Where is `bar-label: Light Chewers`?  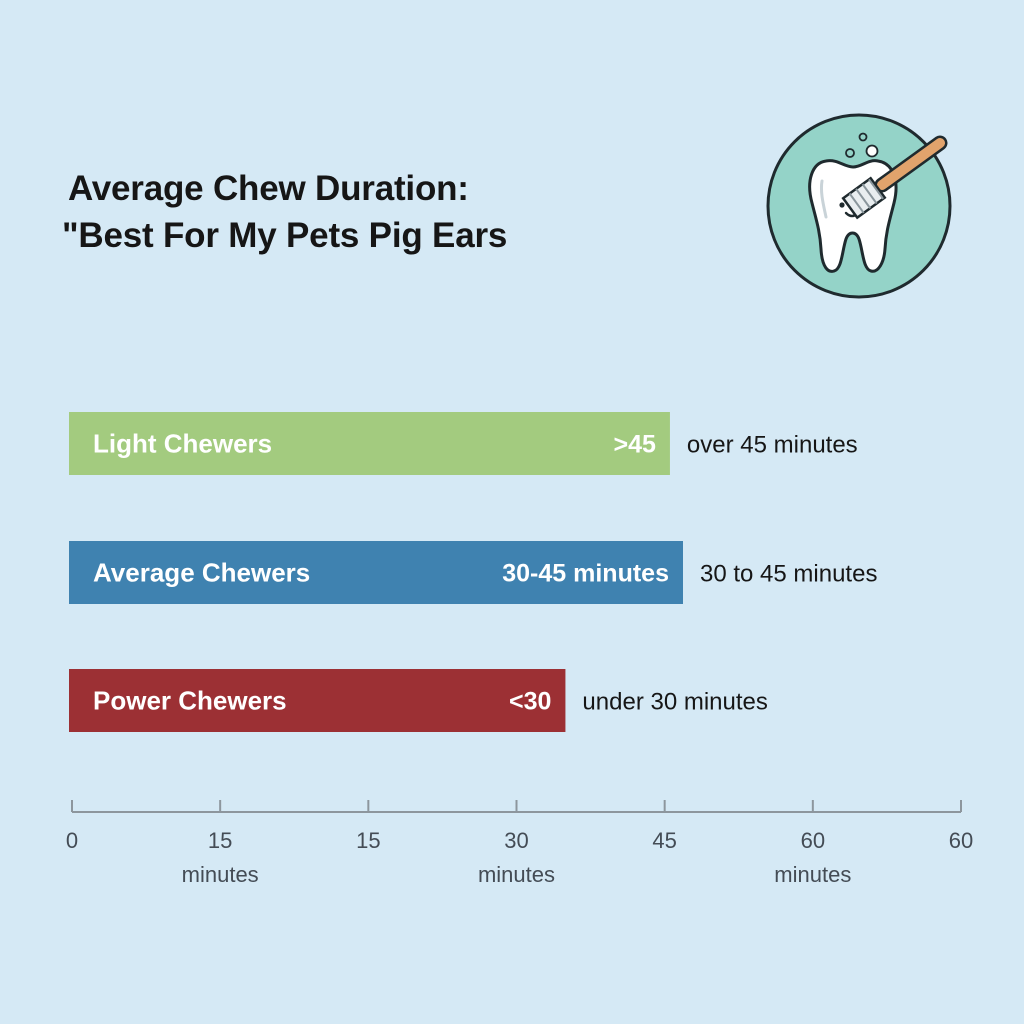 bar-label: Light Chewers is located at coordinates (182, 444).